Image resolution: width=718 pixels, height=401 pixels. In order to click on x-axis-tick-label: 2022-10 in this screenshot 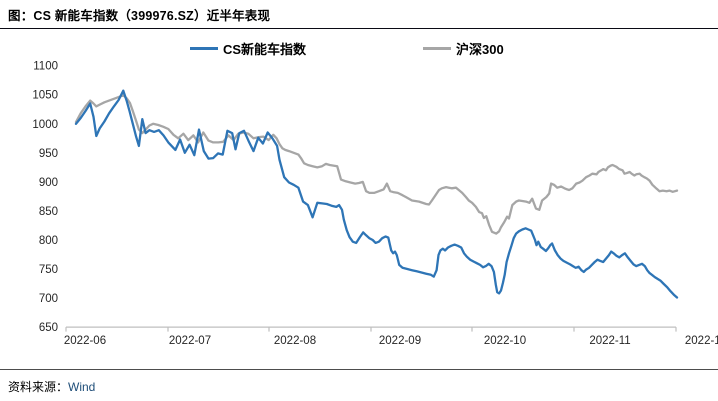, I will do `click(505, 341)`.